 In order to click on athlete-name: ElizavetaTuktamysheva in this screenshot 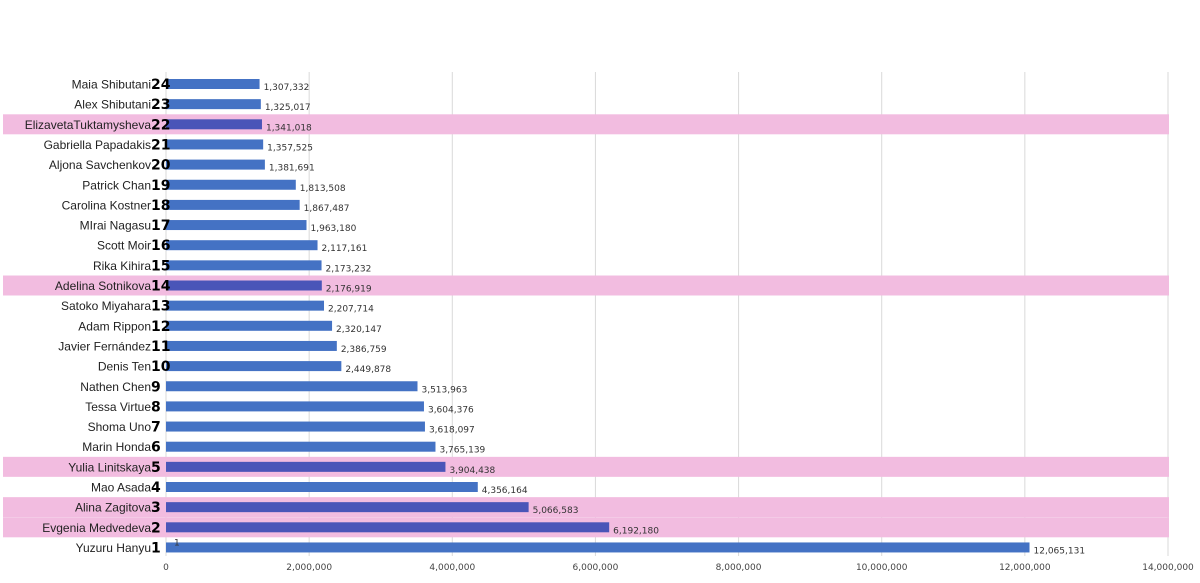, I will do `click(88, 125)`.